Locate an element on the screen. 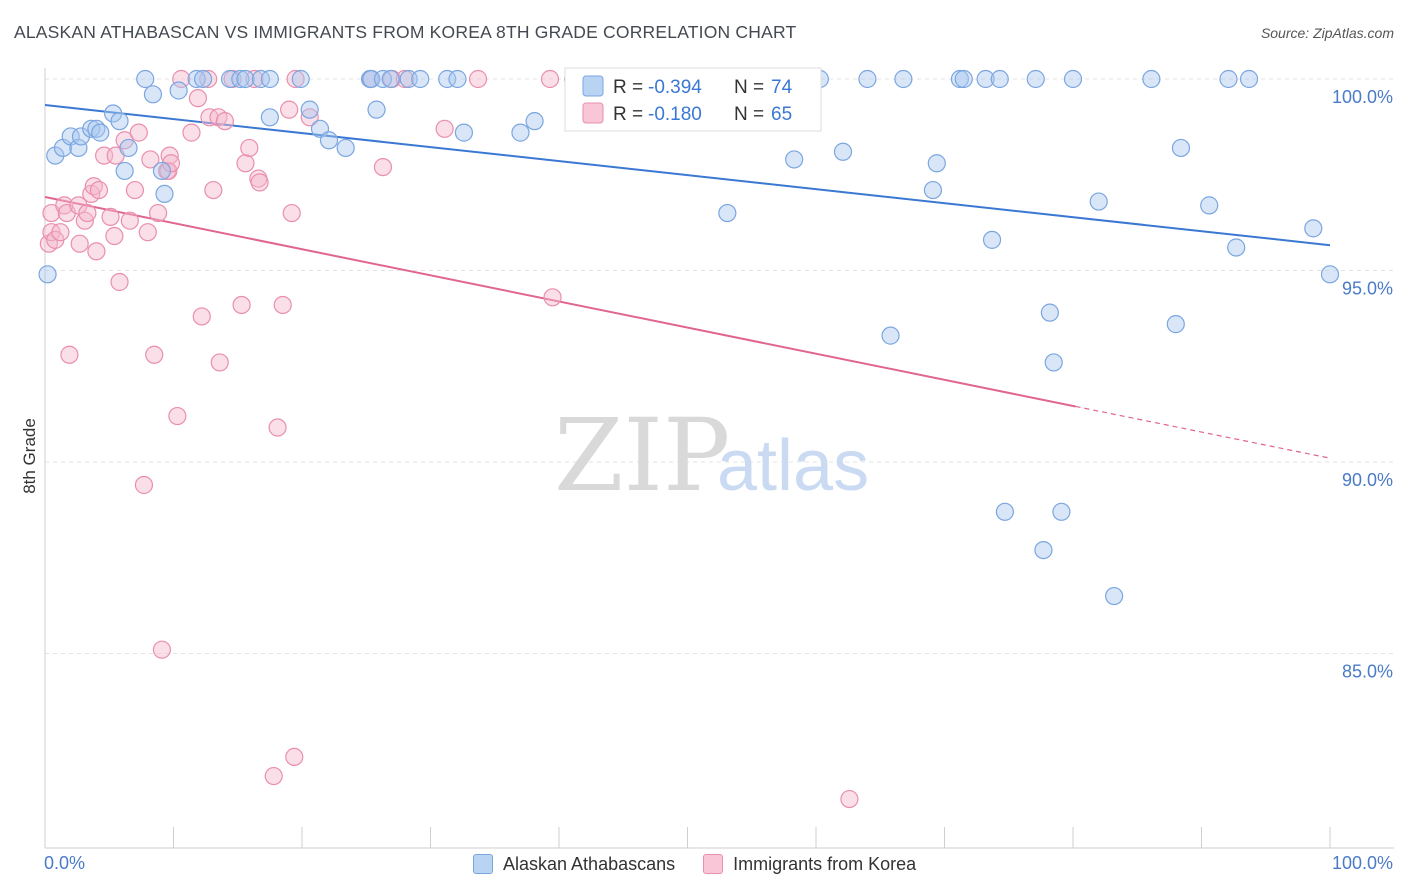 Image resolution: width=1406 pixels, height=892 pixels. watermark-atlas: atlas is located at coordinates (793, 466).